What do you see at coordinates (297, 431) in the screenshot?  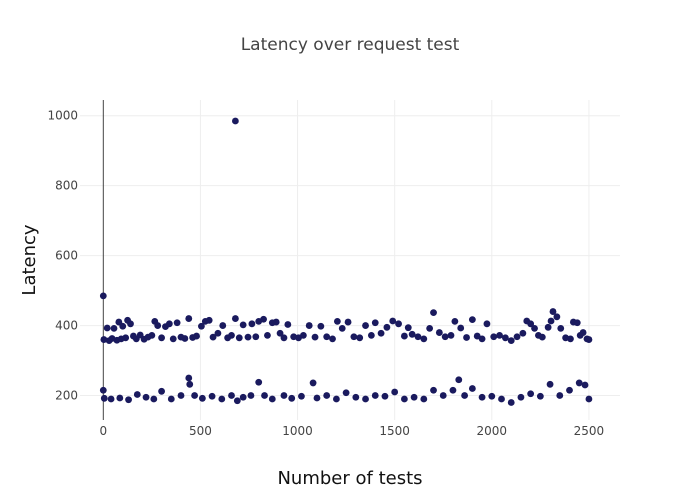 I see `x-tick-label: 1000` at bounding box center [297, 431].